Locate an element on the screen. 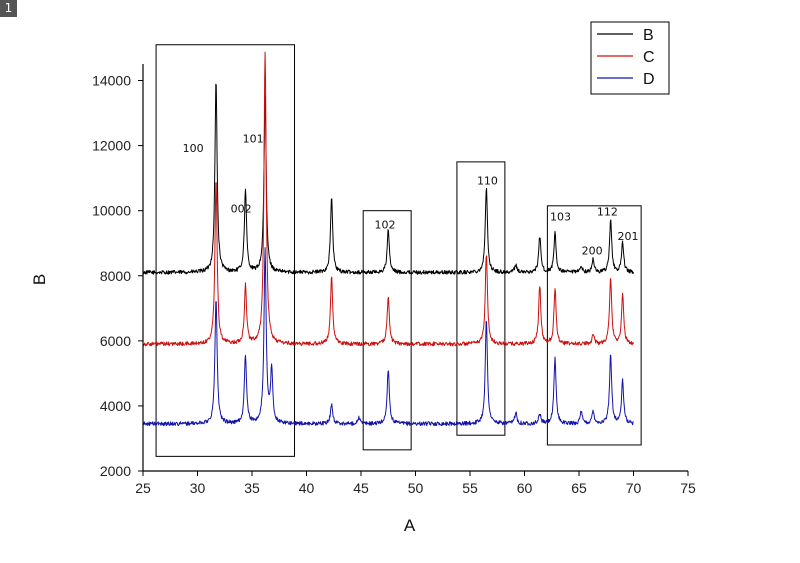 The width and height of the screenshot is (800, 563). peak-label: 112 is located at coordinates (607, 212).